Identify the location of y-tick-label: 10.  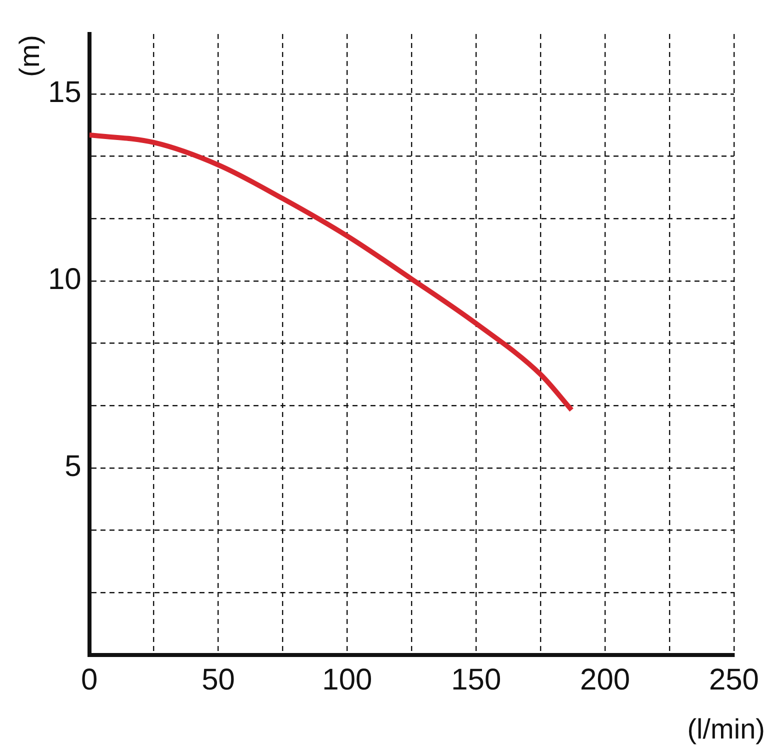
(65, 279).